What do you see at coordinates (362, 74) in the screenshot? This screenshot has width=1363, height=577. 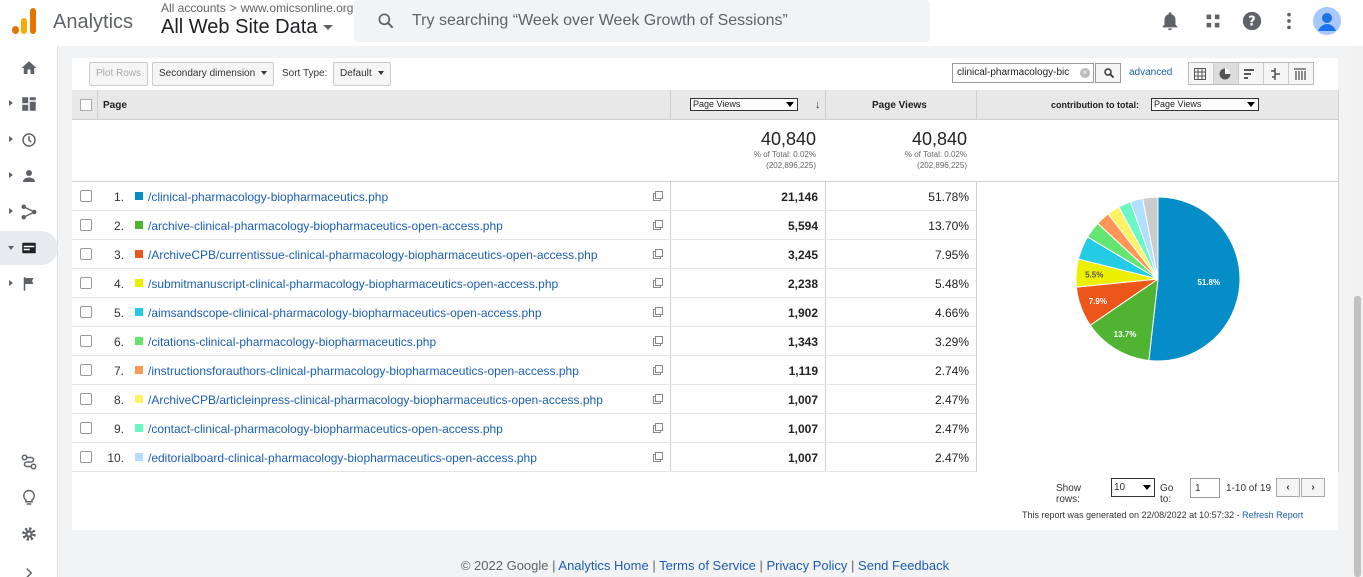 I see `sort-type-dropdown: Default` at bounding box center [362, 74].